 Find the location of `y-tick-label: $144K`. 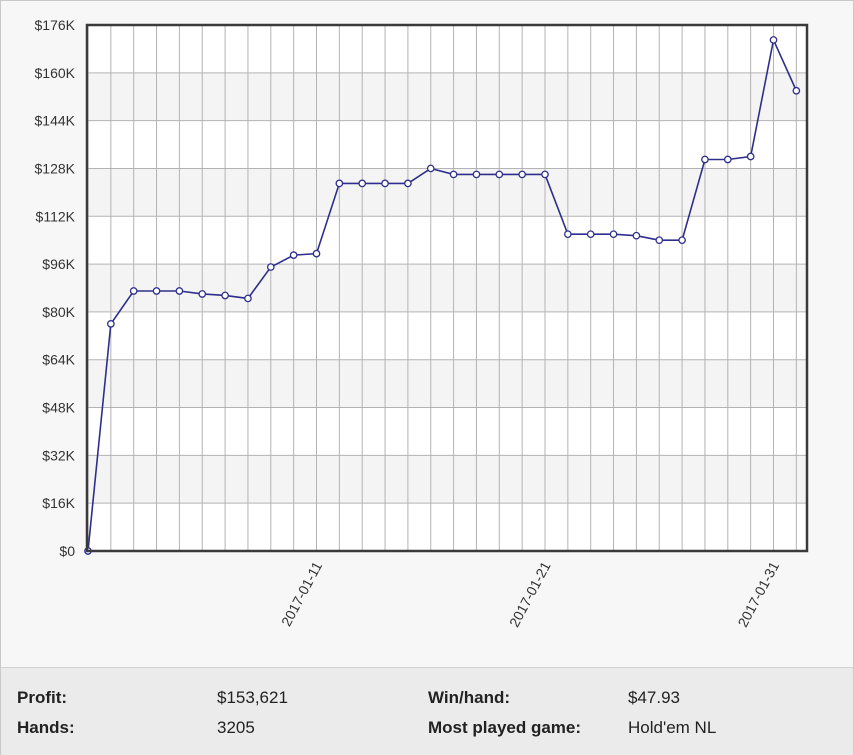

y-tick-label: $144K is located at coordinates (55, 121).